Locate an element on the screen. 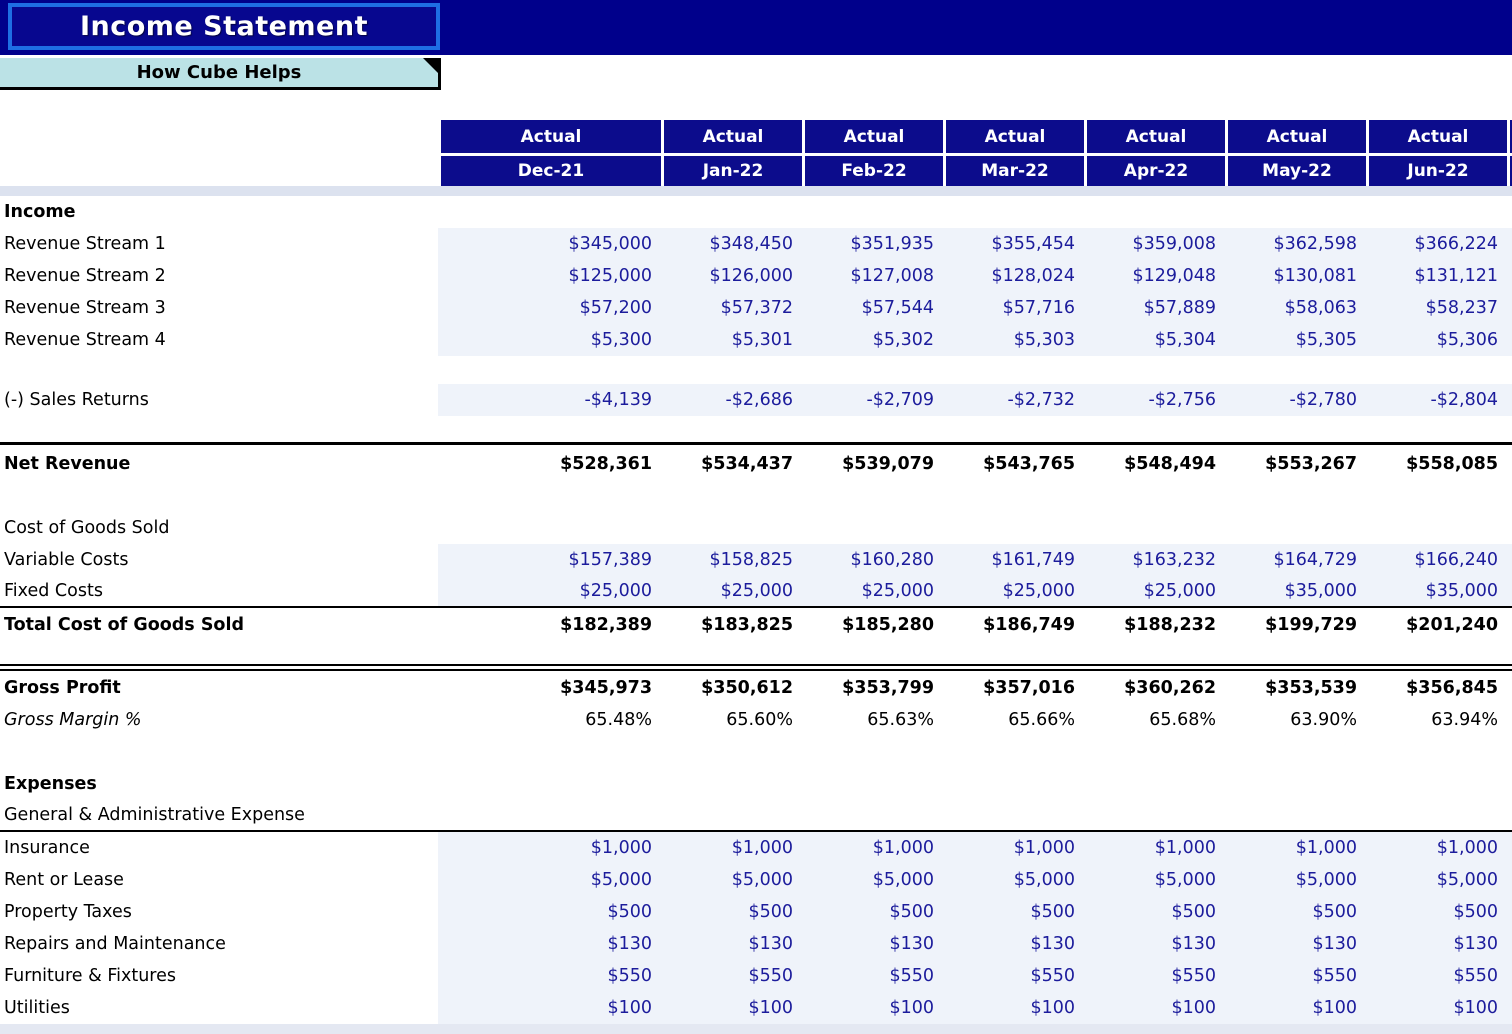 The image size is (1512, 1034). header-scenario-0: Actual is located at coordinates (549, 136).